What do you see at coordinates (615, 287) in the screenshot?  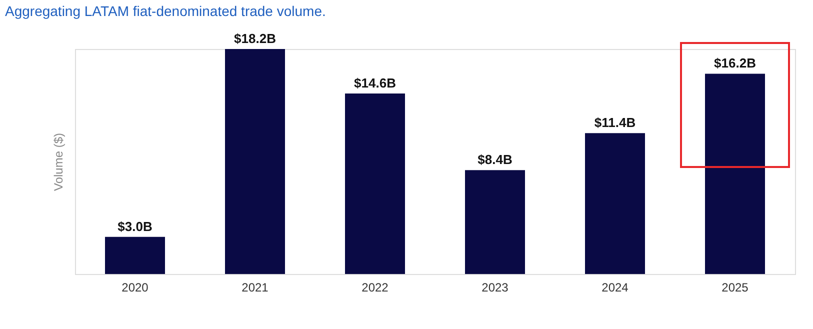 I see `x-tick-label: 2024` at bounding box center [615, 287].